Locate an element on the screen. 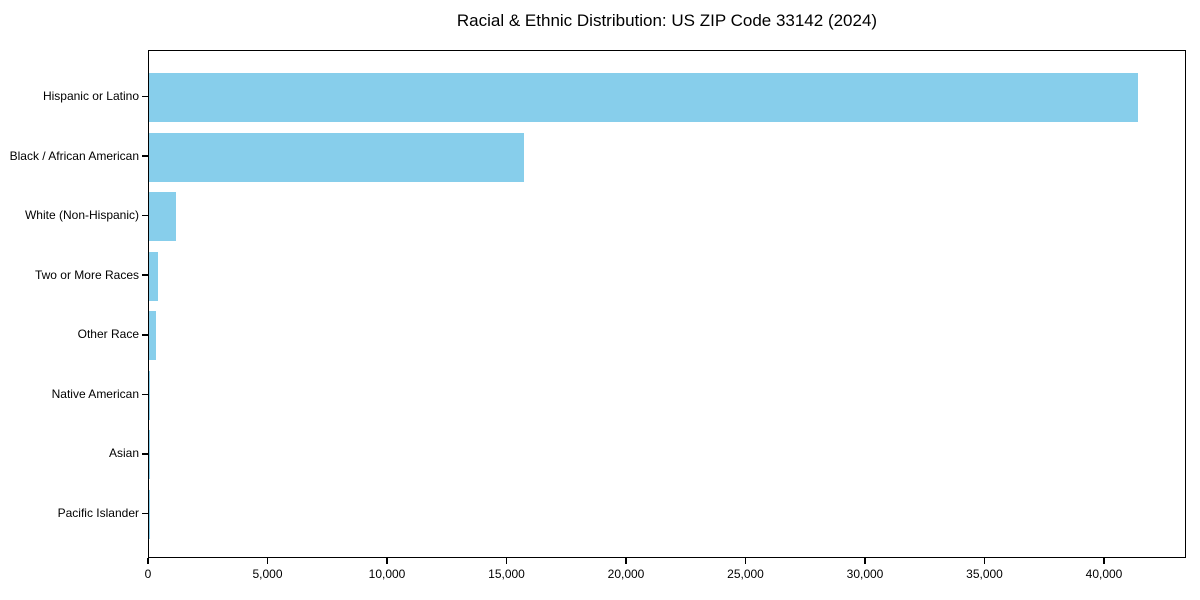 The height and width of the screenshot is (600, 1200). y-axis-label-native-american: Native American is located at coordinates (95, 393).